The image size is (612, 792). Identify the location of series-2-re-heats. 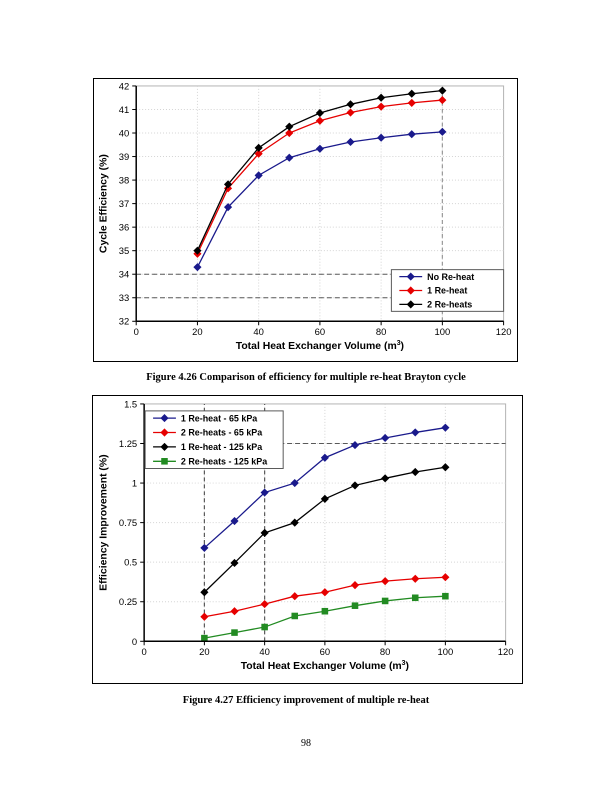
(320, 170).